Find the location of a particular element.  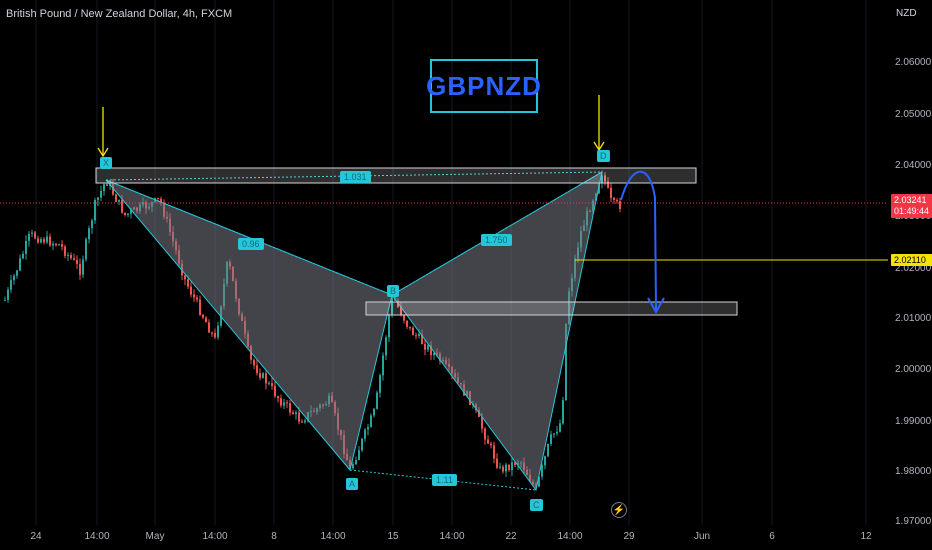

price-tick: 2.01000 is located at coordinates (913, 318).